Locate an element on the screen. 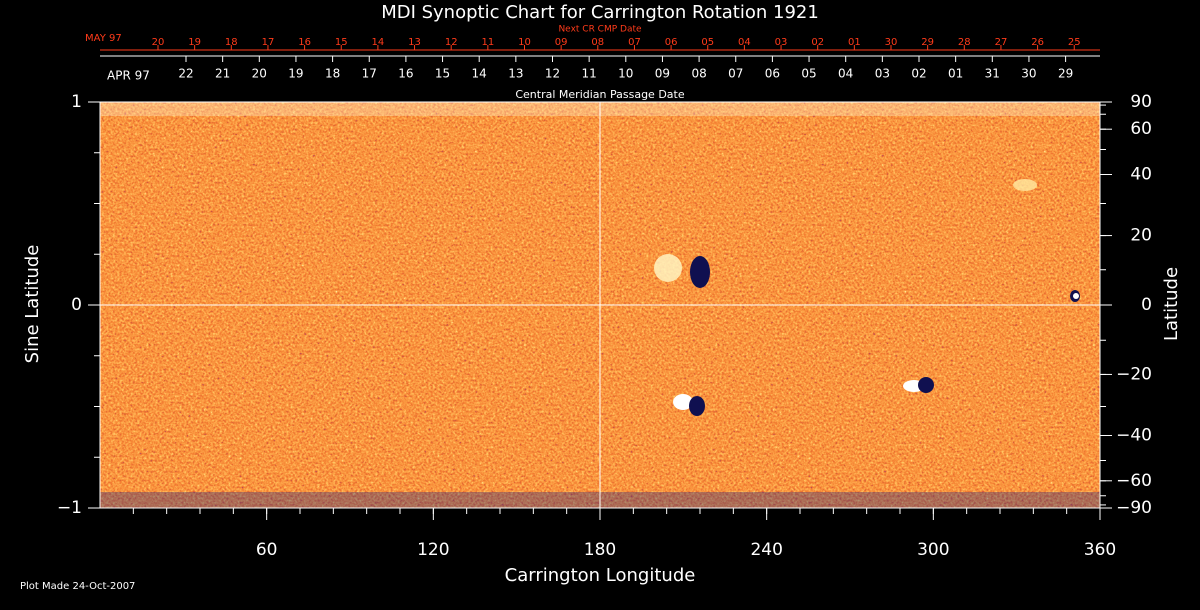 Image resolution: width=1200 pixels, height=610 pixels. next-cr-date: 06 is located at coordinates (671, 42).